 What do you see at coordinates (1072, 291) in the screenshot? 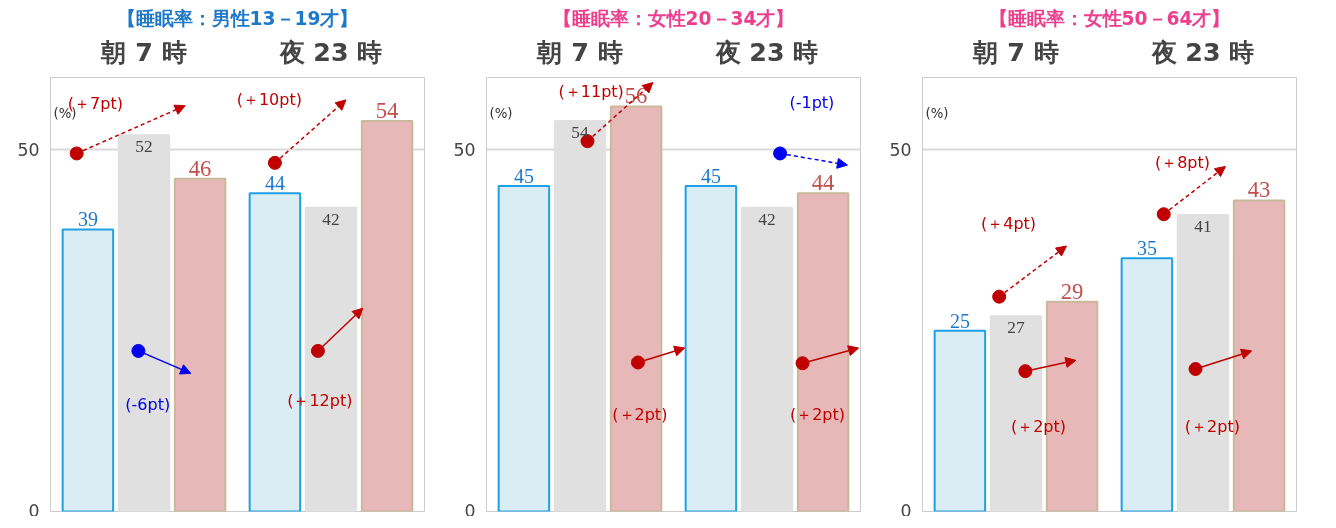
I see `data-label: 29` at bounding box center [1072, 291].